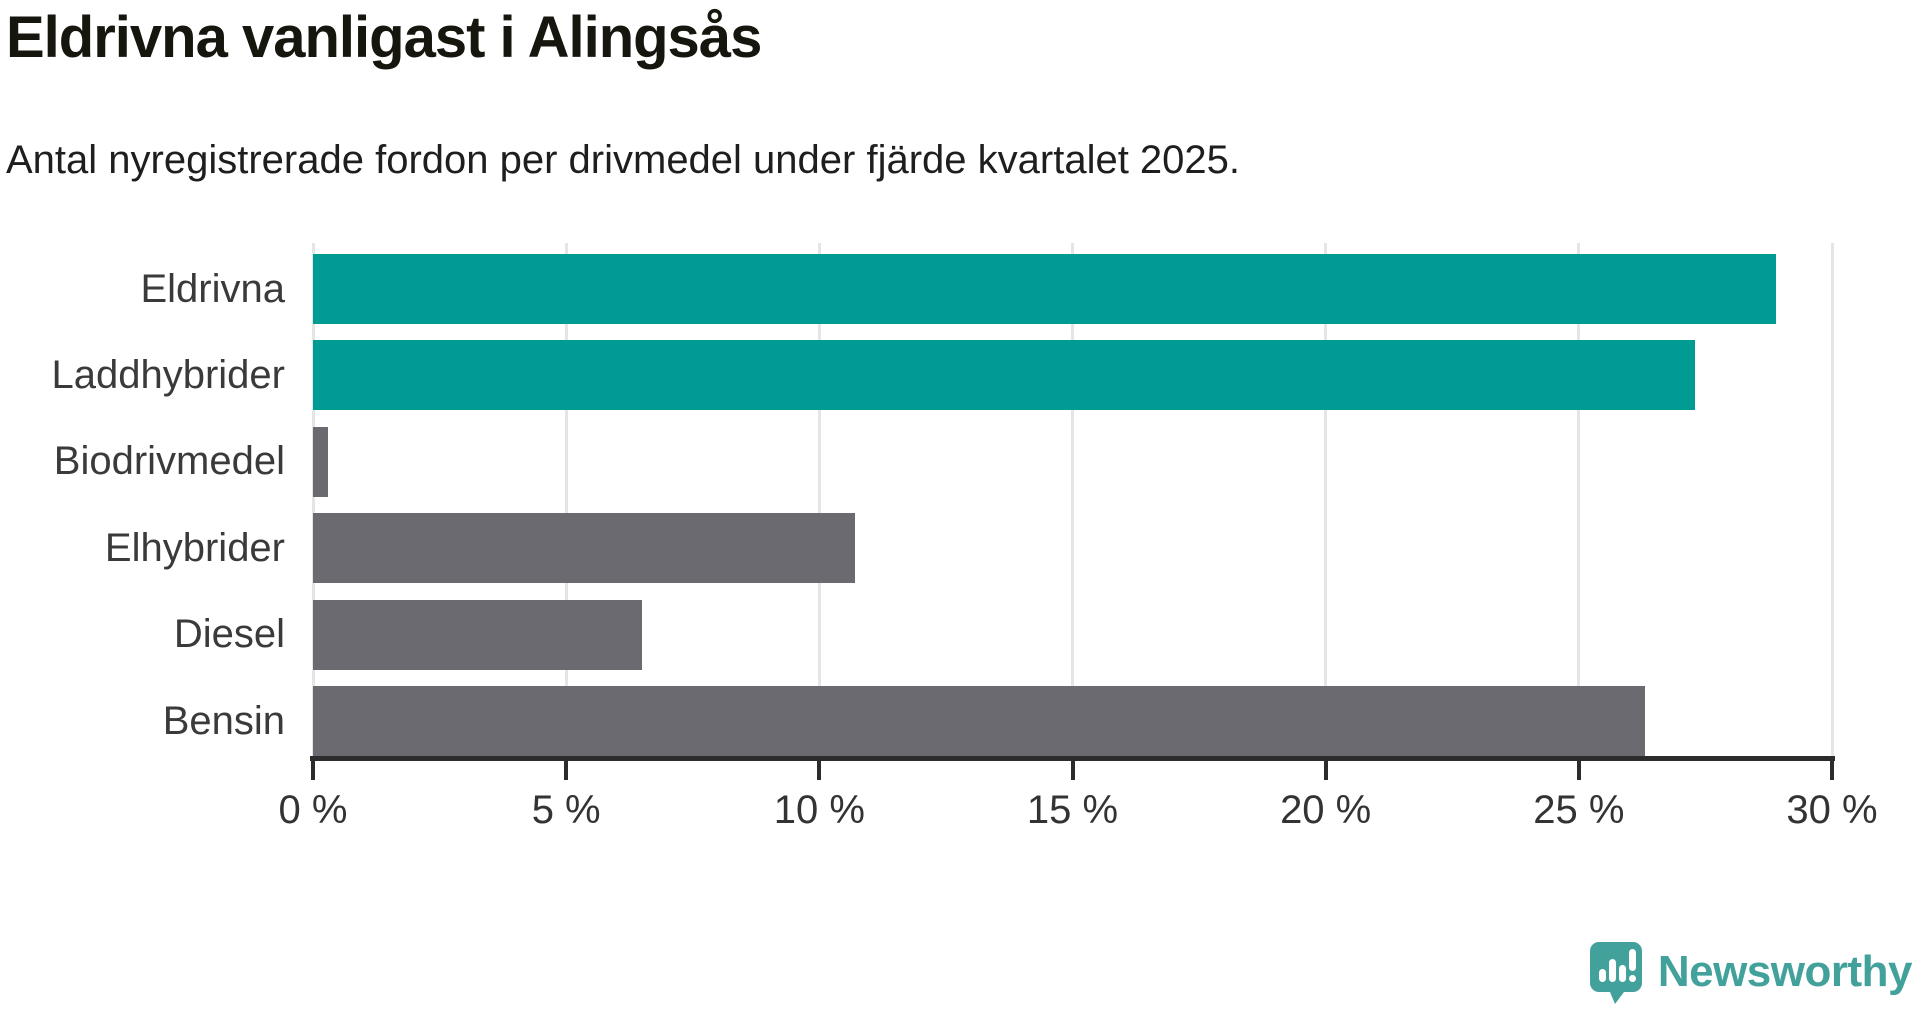 This screenshot has height=1010, width=1920. I want to click on bar-diesel, so click(478, 634).